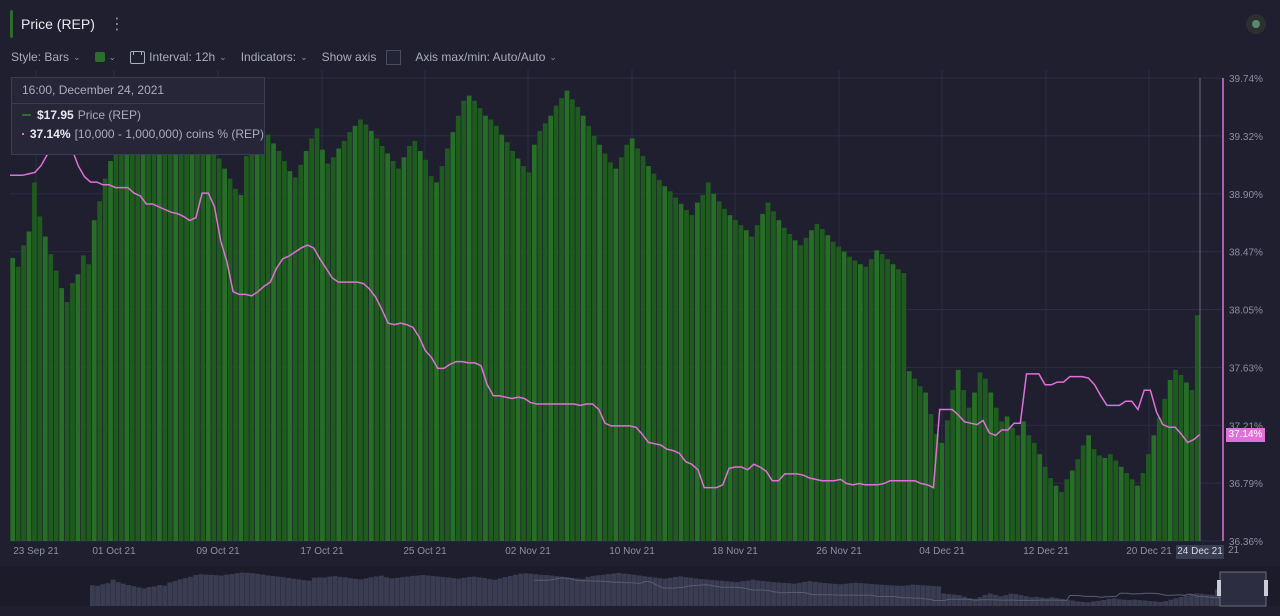 The height and width of the screenshot is (616, 1280). Describe the element at coordinates (394, 57) in the screenshot. I see `show-axis-checkbox` at that location.